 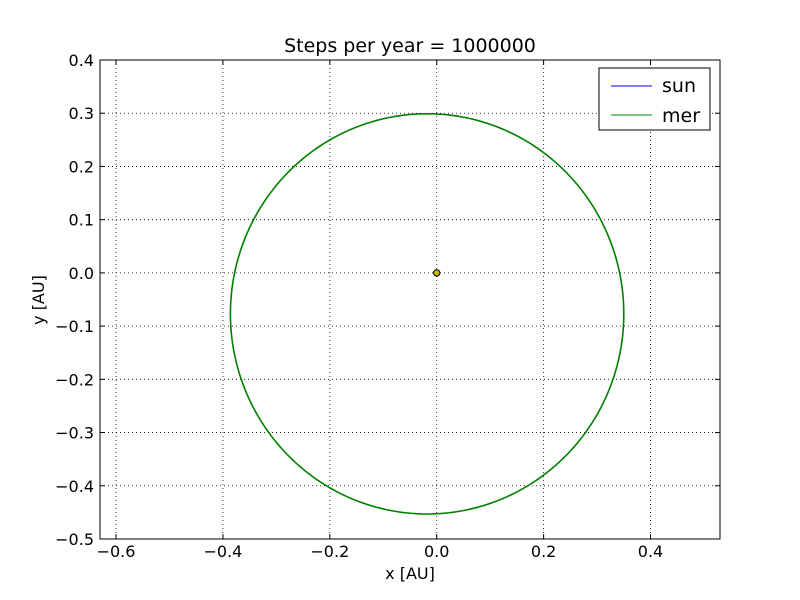 I want to click on legend: sun mer, so click(x=654, y=99).